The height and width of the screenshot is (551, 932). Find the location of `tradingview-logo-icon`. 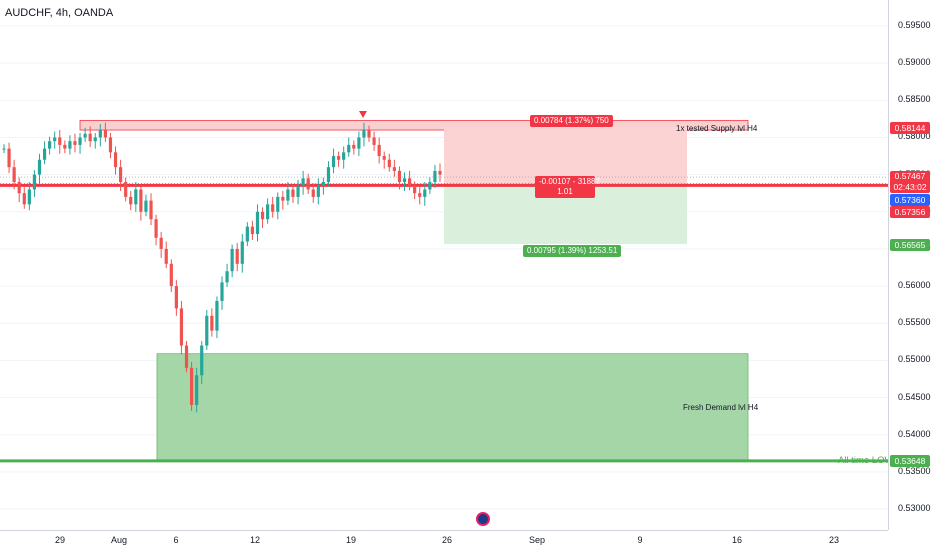

tradingview-logo-icon is located at coordinates (483, 519).